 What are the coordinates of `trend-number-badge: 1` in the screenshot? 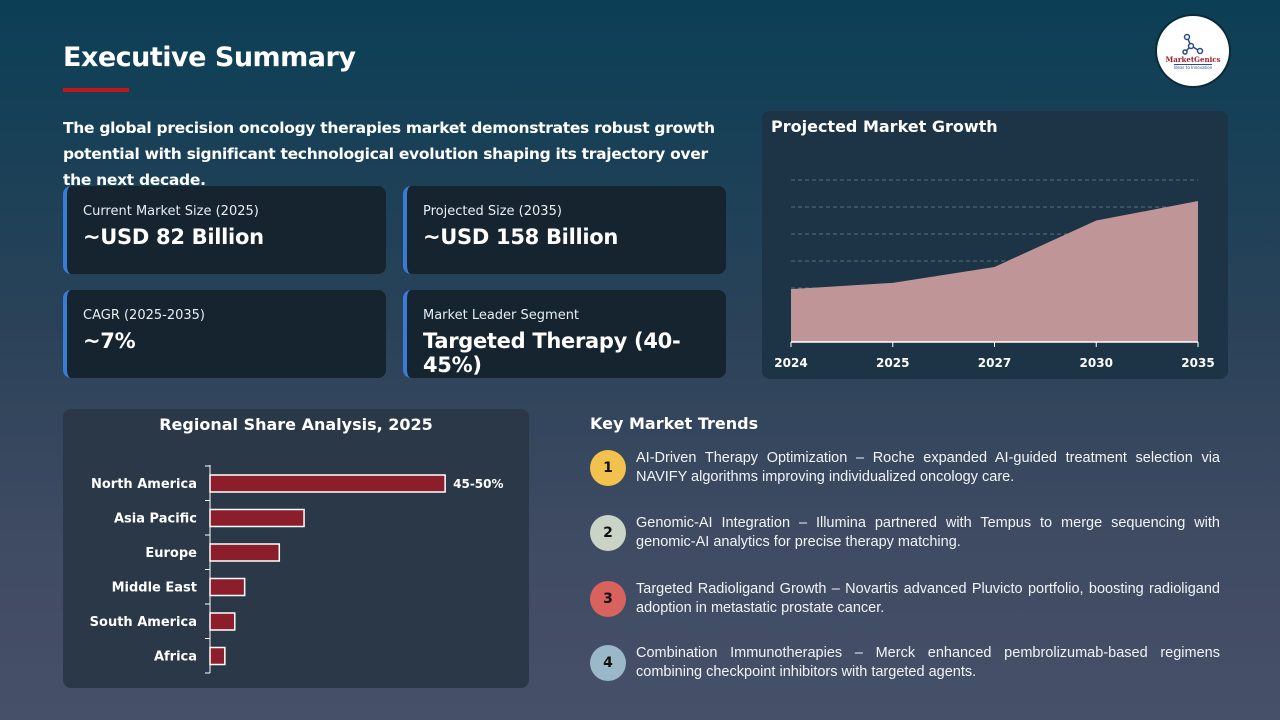 It's located at (608, 468).